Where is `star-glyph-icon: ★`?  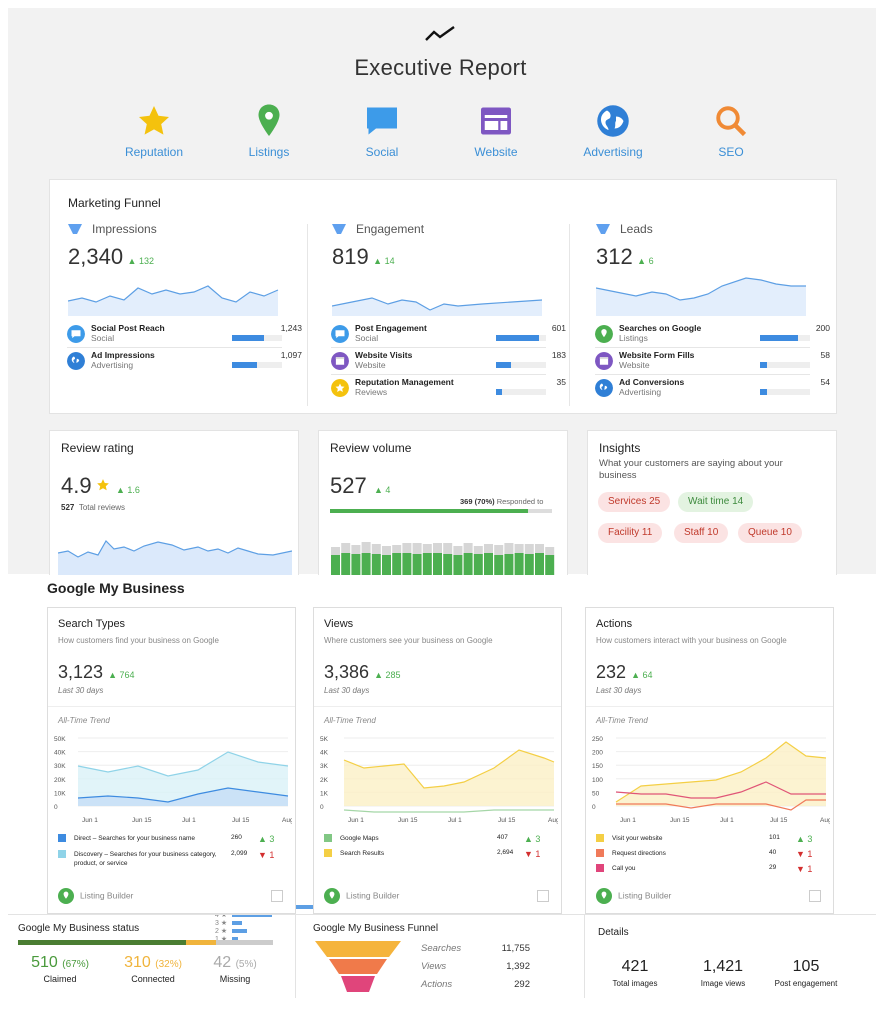
star-glyph-icon: ★ is located at coordinates (224, 923).